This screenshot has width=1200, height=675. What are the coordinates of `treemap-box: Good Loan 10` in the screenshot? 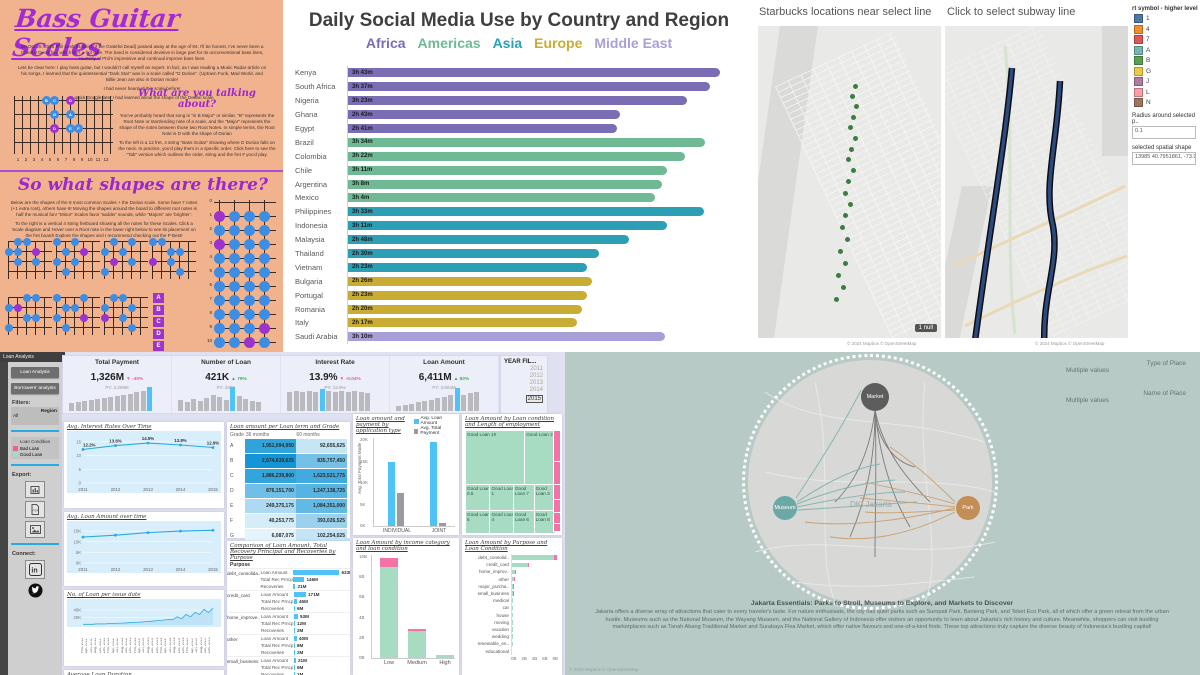 It's located at (497, 459).